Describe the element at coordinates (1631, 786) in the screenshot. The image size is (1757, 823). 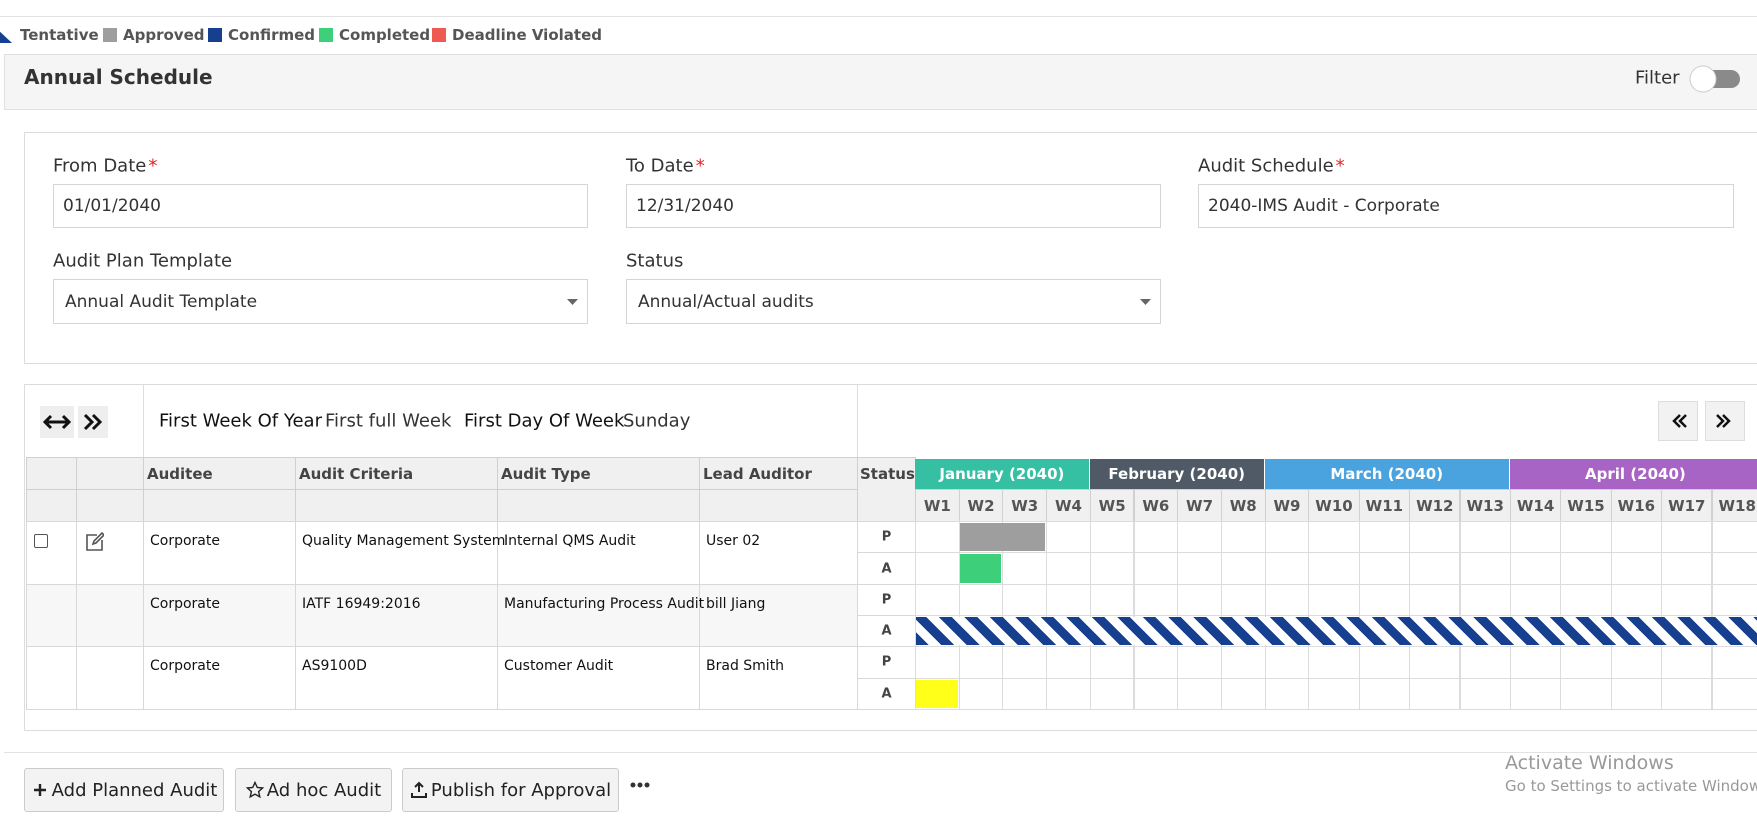
I see `watermark-subtitle: Go to Settings to activate Windows.` at that location.